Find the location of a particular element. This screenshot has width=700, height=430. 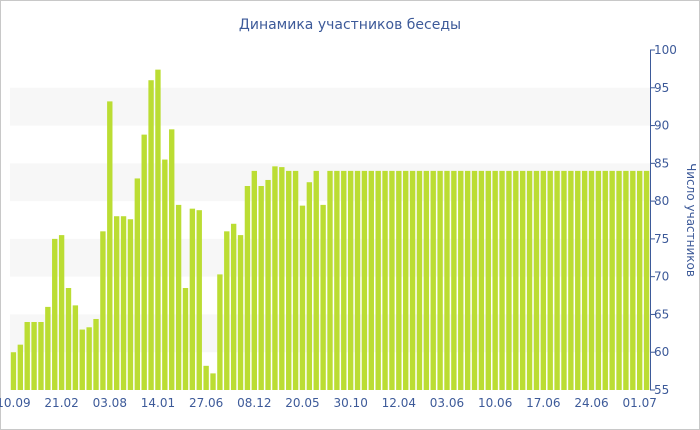

y-tick-label: 90 is located at coordinates (661, 126).